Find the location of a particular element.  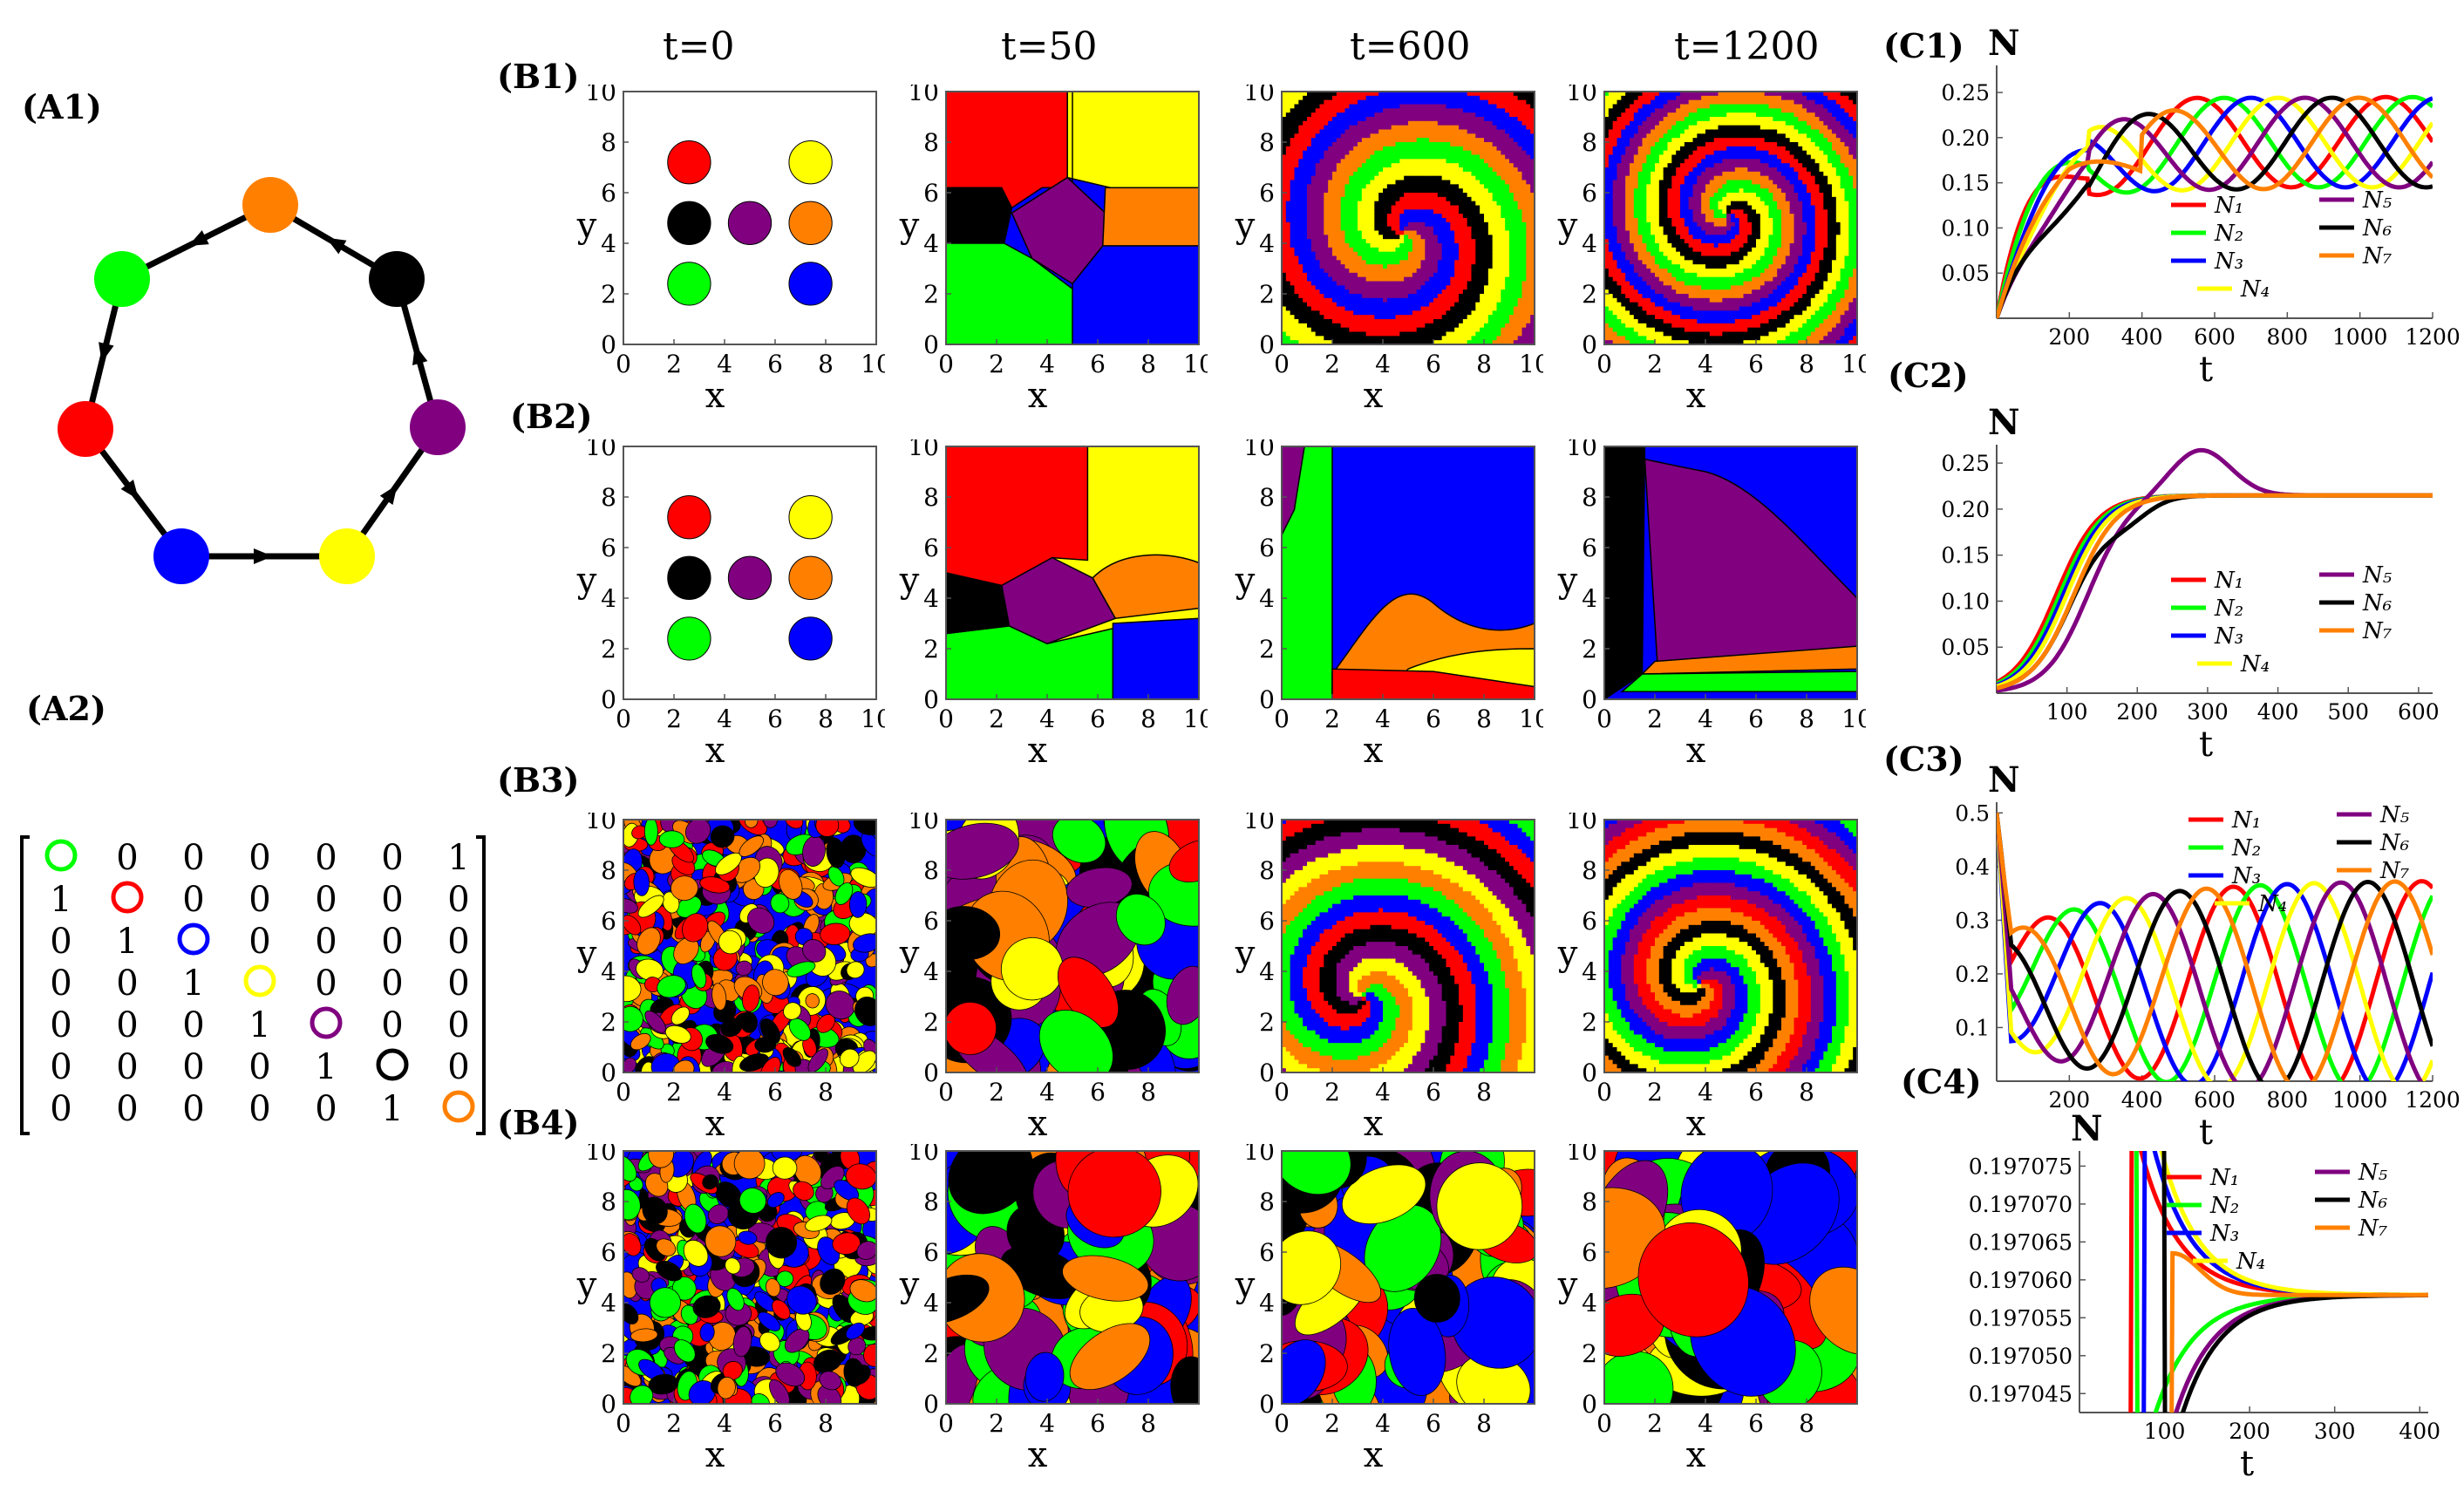

x-tick-label: 1000 is located at coordinates (2360, 1100).